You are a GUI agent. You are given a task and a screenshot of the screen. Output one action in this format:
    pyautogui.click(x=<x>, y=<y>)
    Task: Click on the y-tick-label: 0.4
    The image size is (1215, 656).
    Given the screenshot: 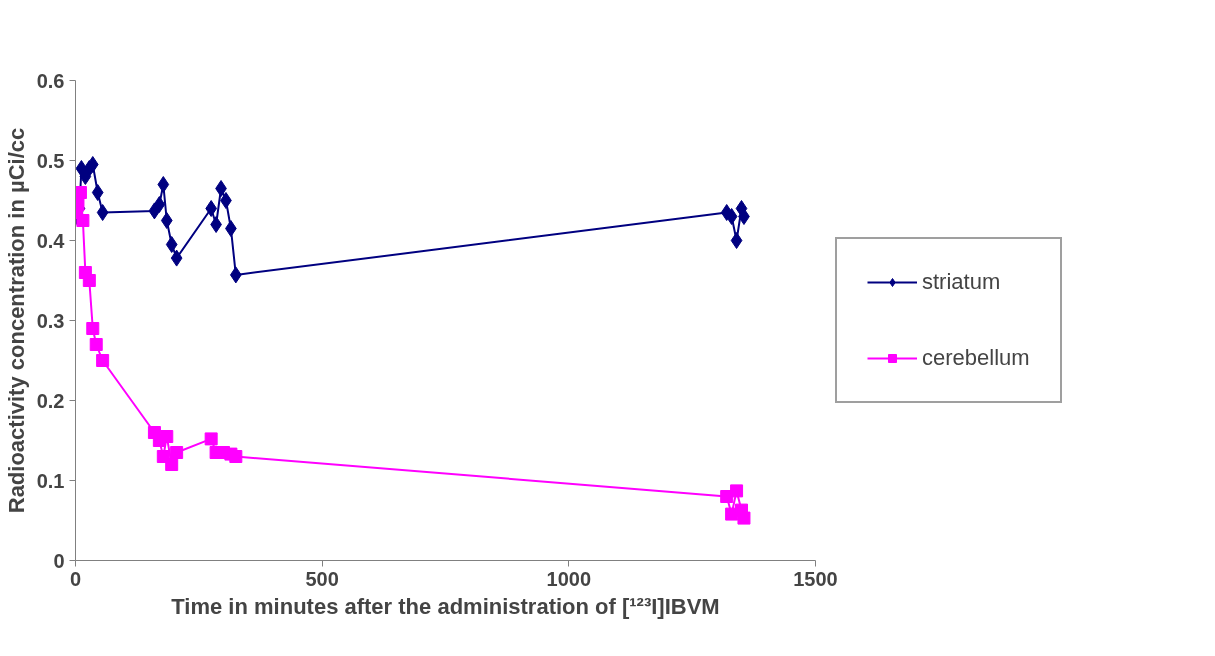 What is the action you would take?
    pyautogui.click(x=51, y=240)
    